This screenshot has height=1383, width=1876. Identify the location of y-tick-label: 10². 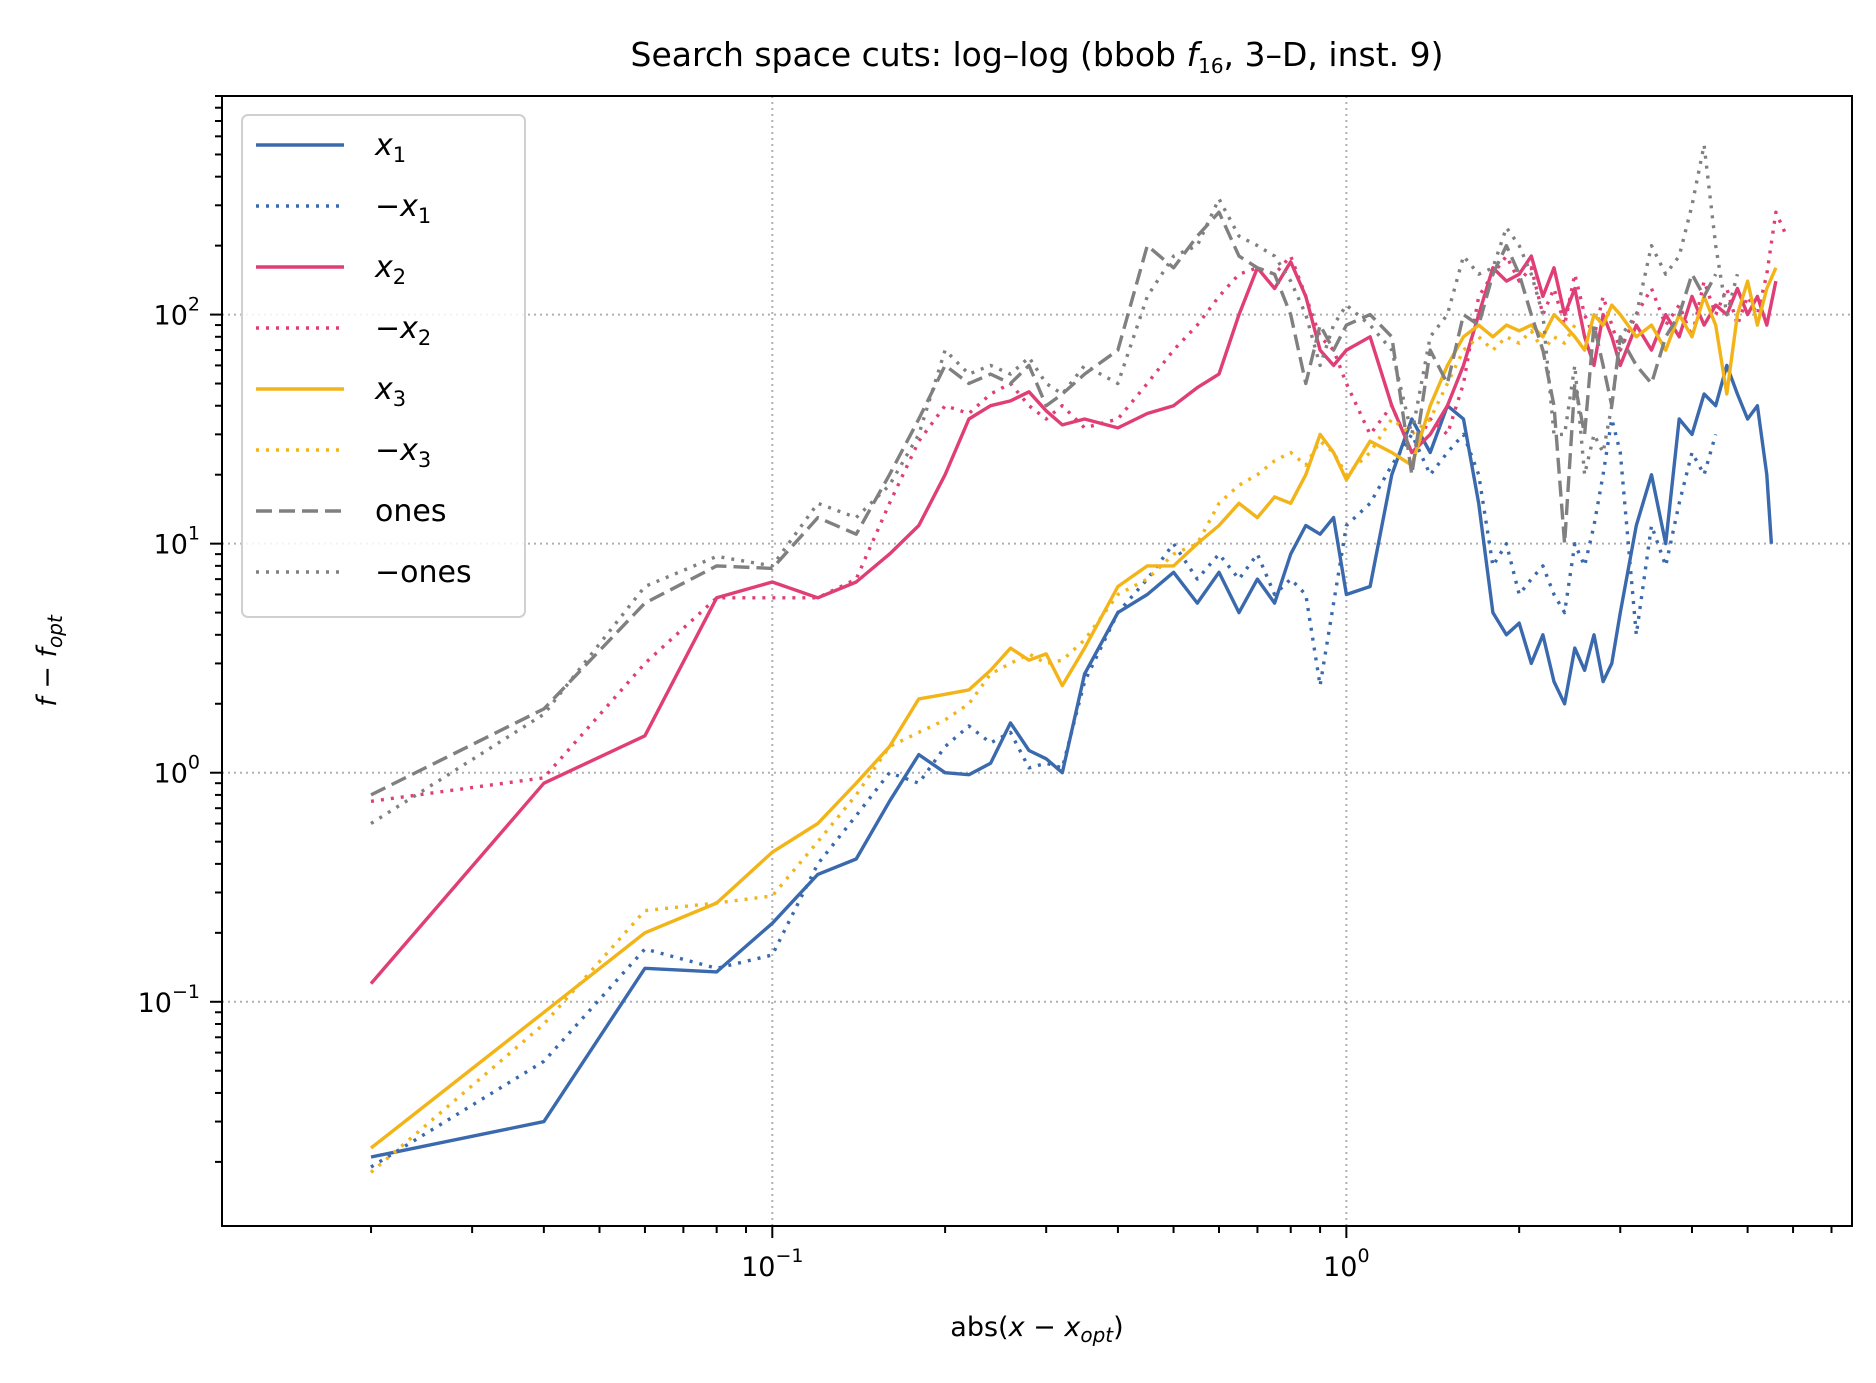
(177, 313).